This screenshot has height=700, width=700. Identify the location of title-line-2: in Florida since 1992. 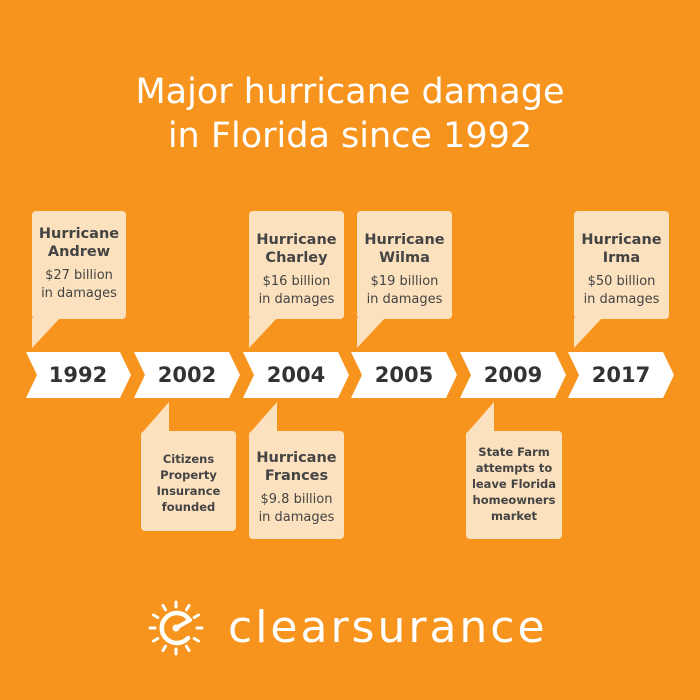
(350, 136).